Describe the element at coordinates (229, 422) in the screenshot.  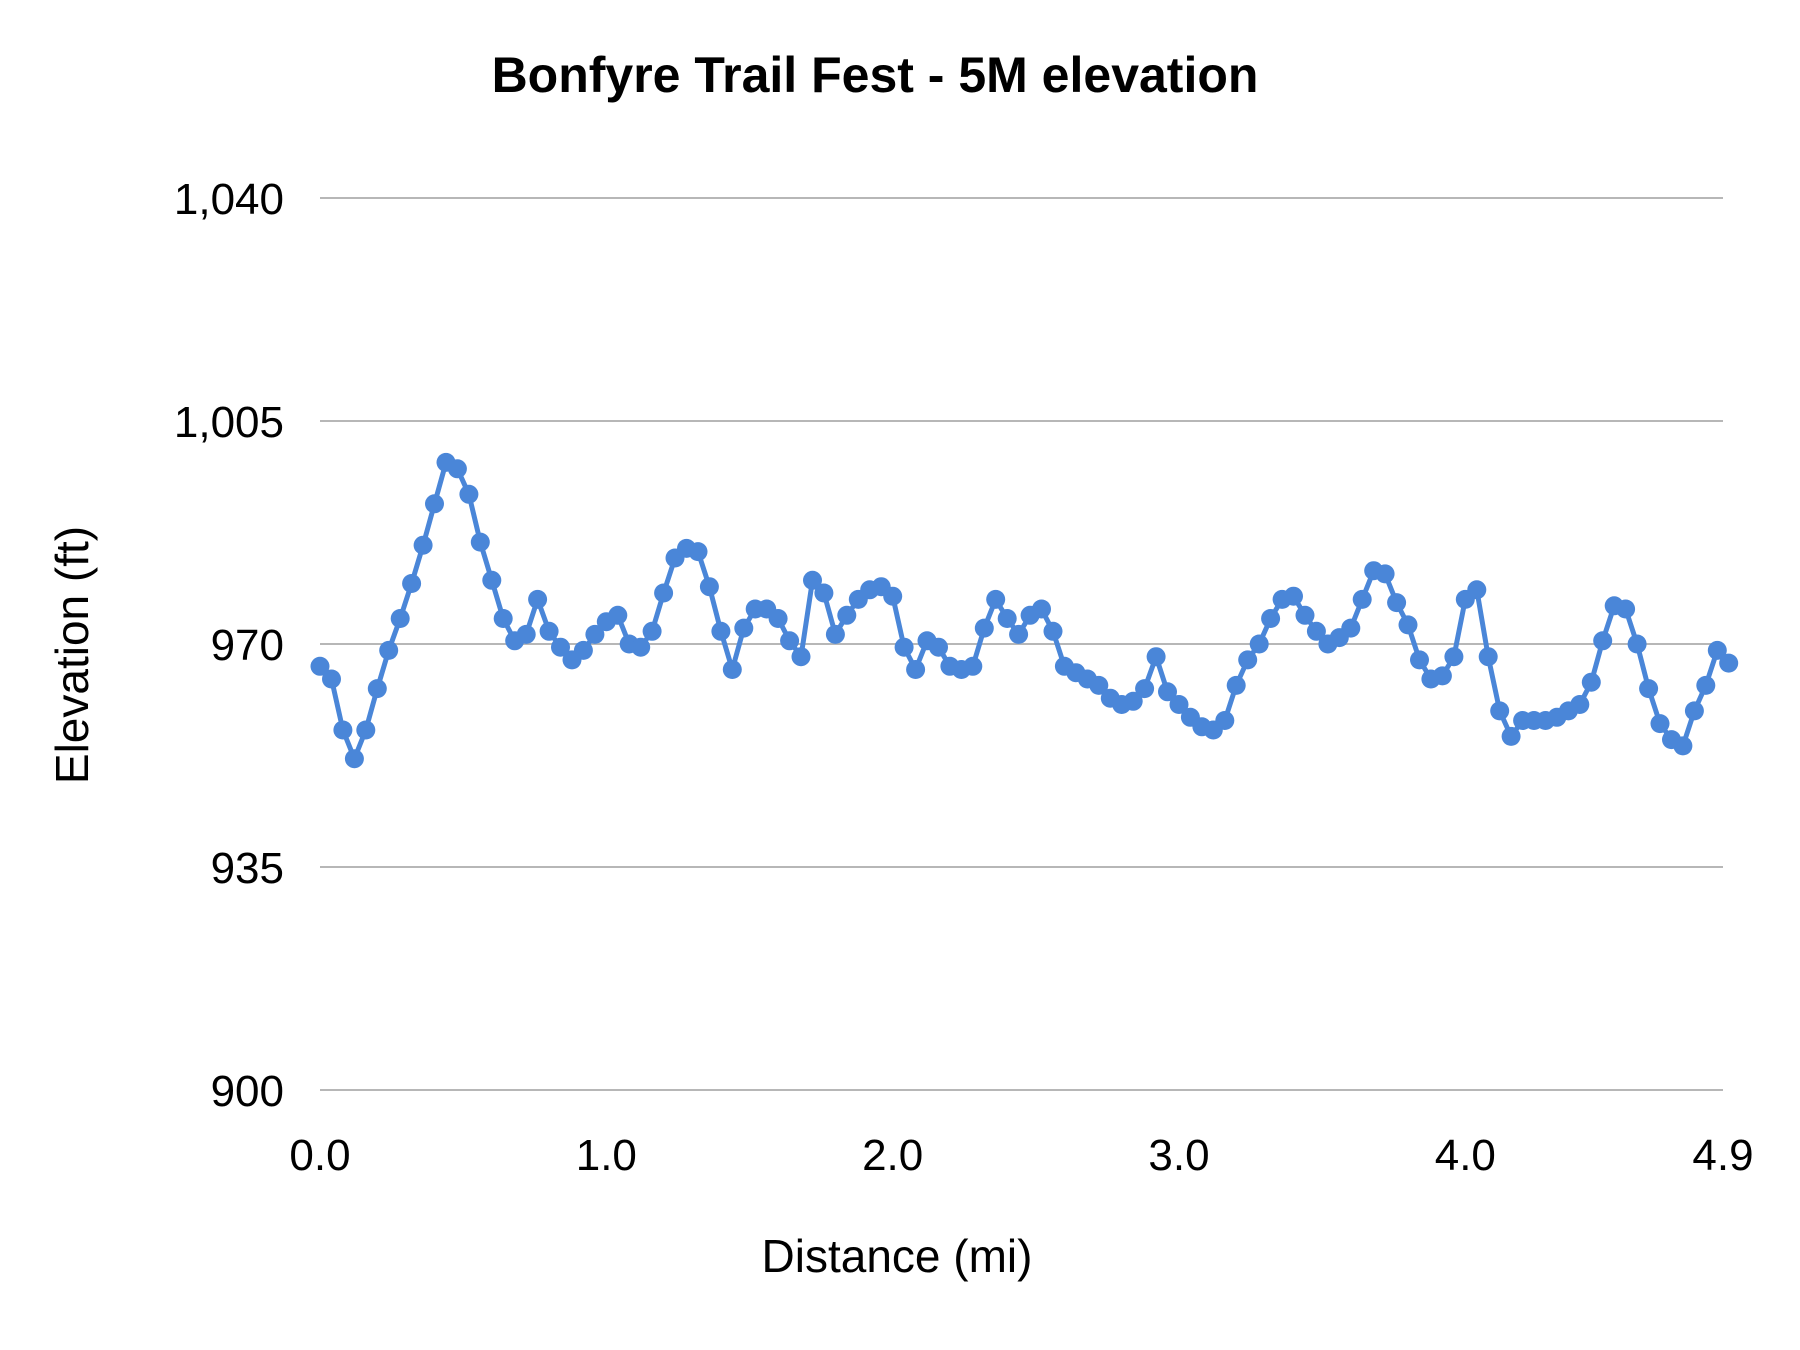
I see `y-tick-label-1005: 1,005` at that location.